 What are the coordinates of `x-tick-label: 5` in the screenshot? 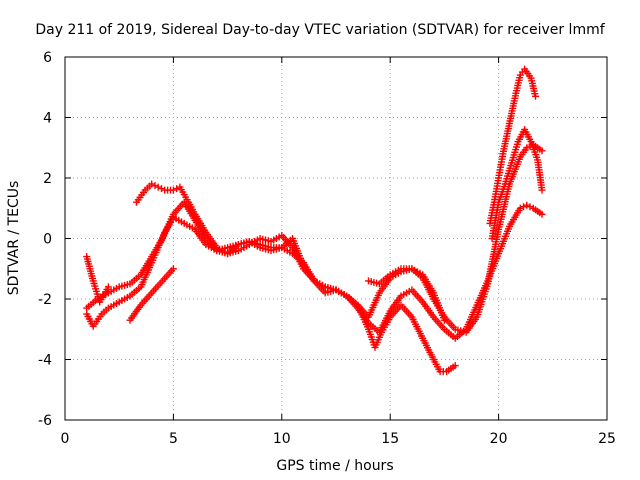 It's located at (173, 439).